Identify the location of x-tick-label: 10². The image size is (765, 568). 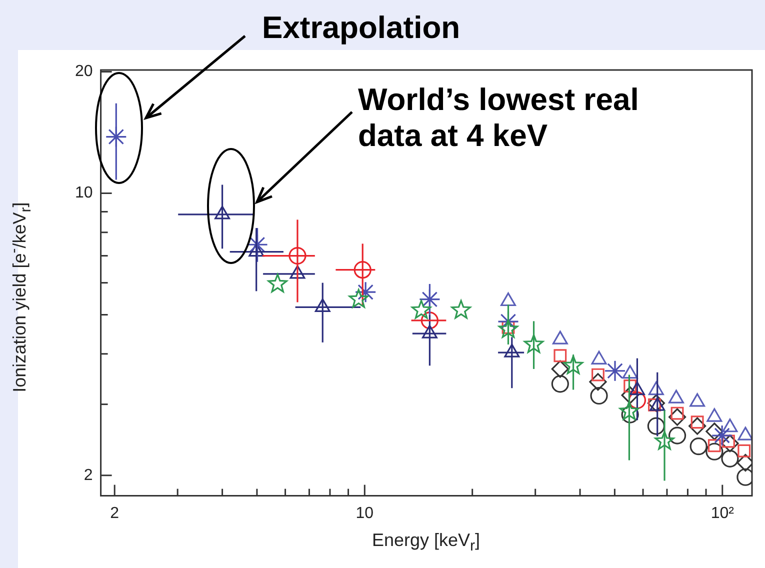
(722, 513).